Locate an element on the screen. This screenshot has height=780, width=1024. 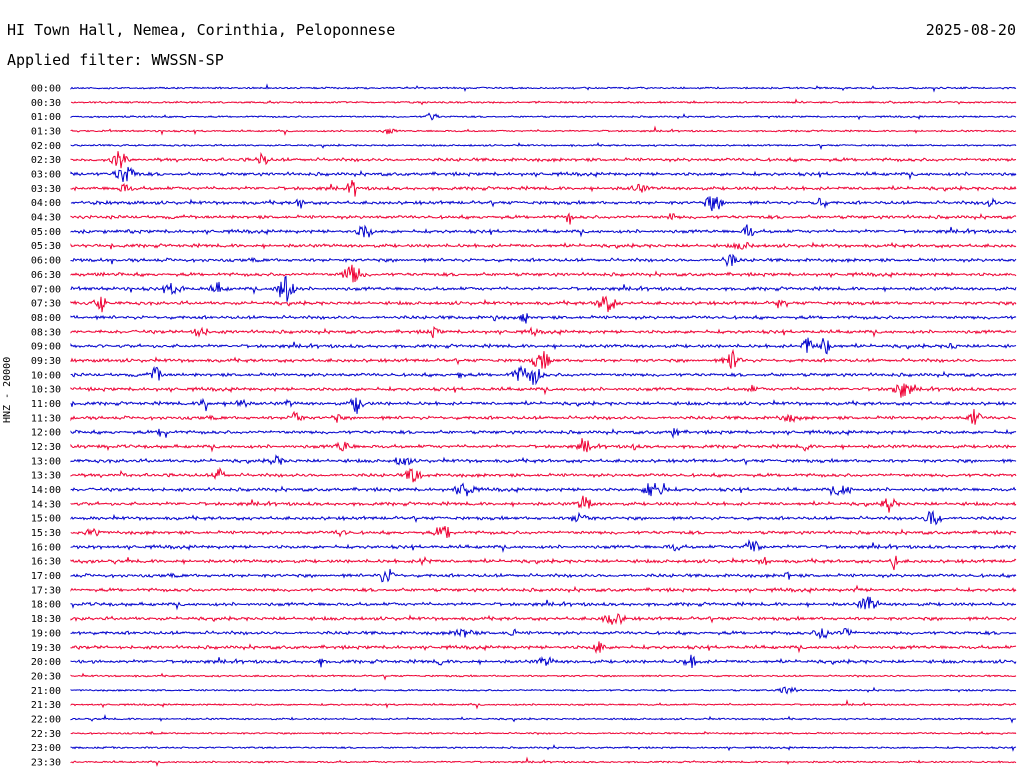
filter-label: Applied filter: WWSSN-SP is located at coordinates (115, 60).